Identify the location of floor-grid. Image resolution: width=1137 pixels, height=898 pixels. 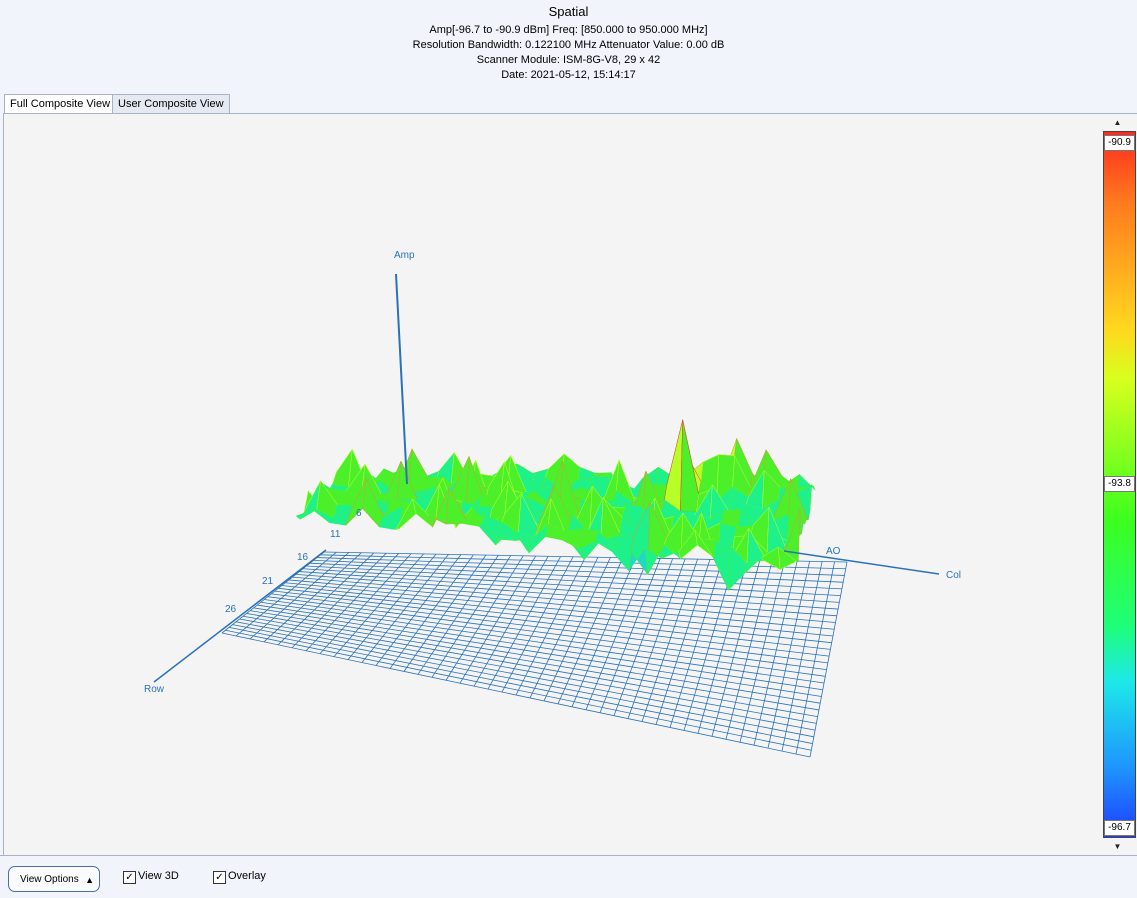
(534, 654).